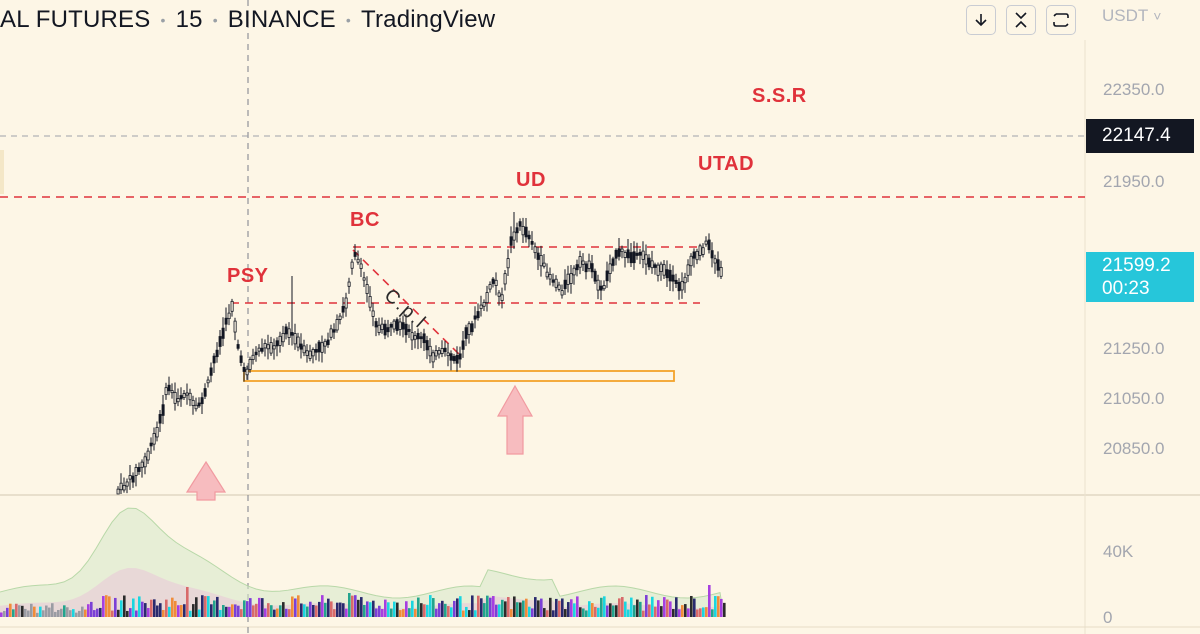 The height and width of the screenshot is (634, 1200). Describe the element at coordinates (1134, 89) in the screenshot. I see `price-axis-label: 22350.0` at that location.